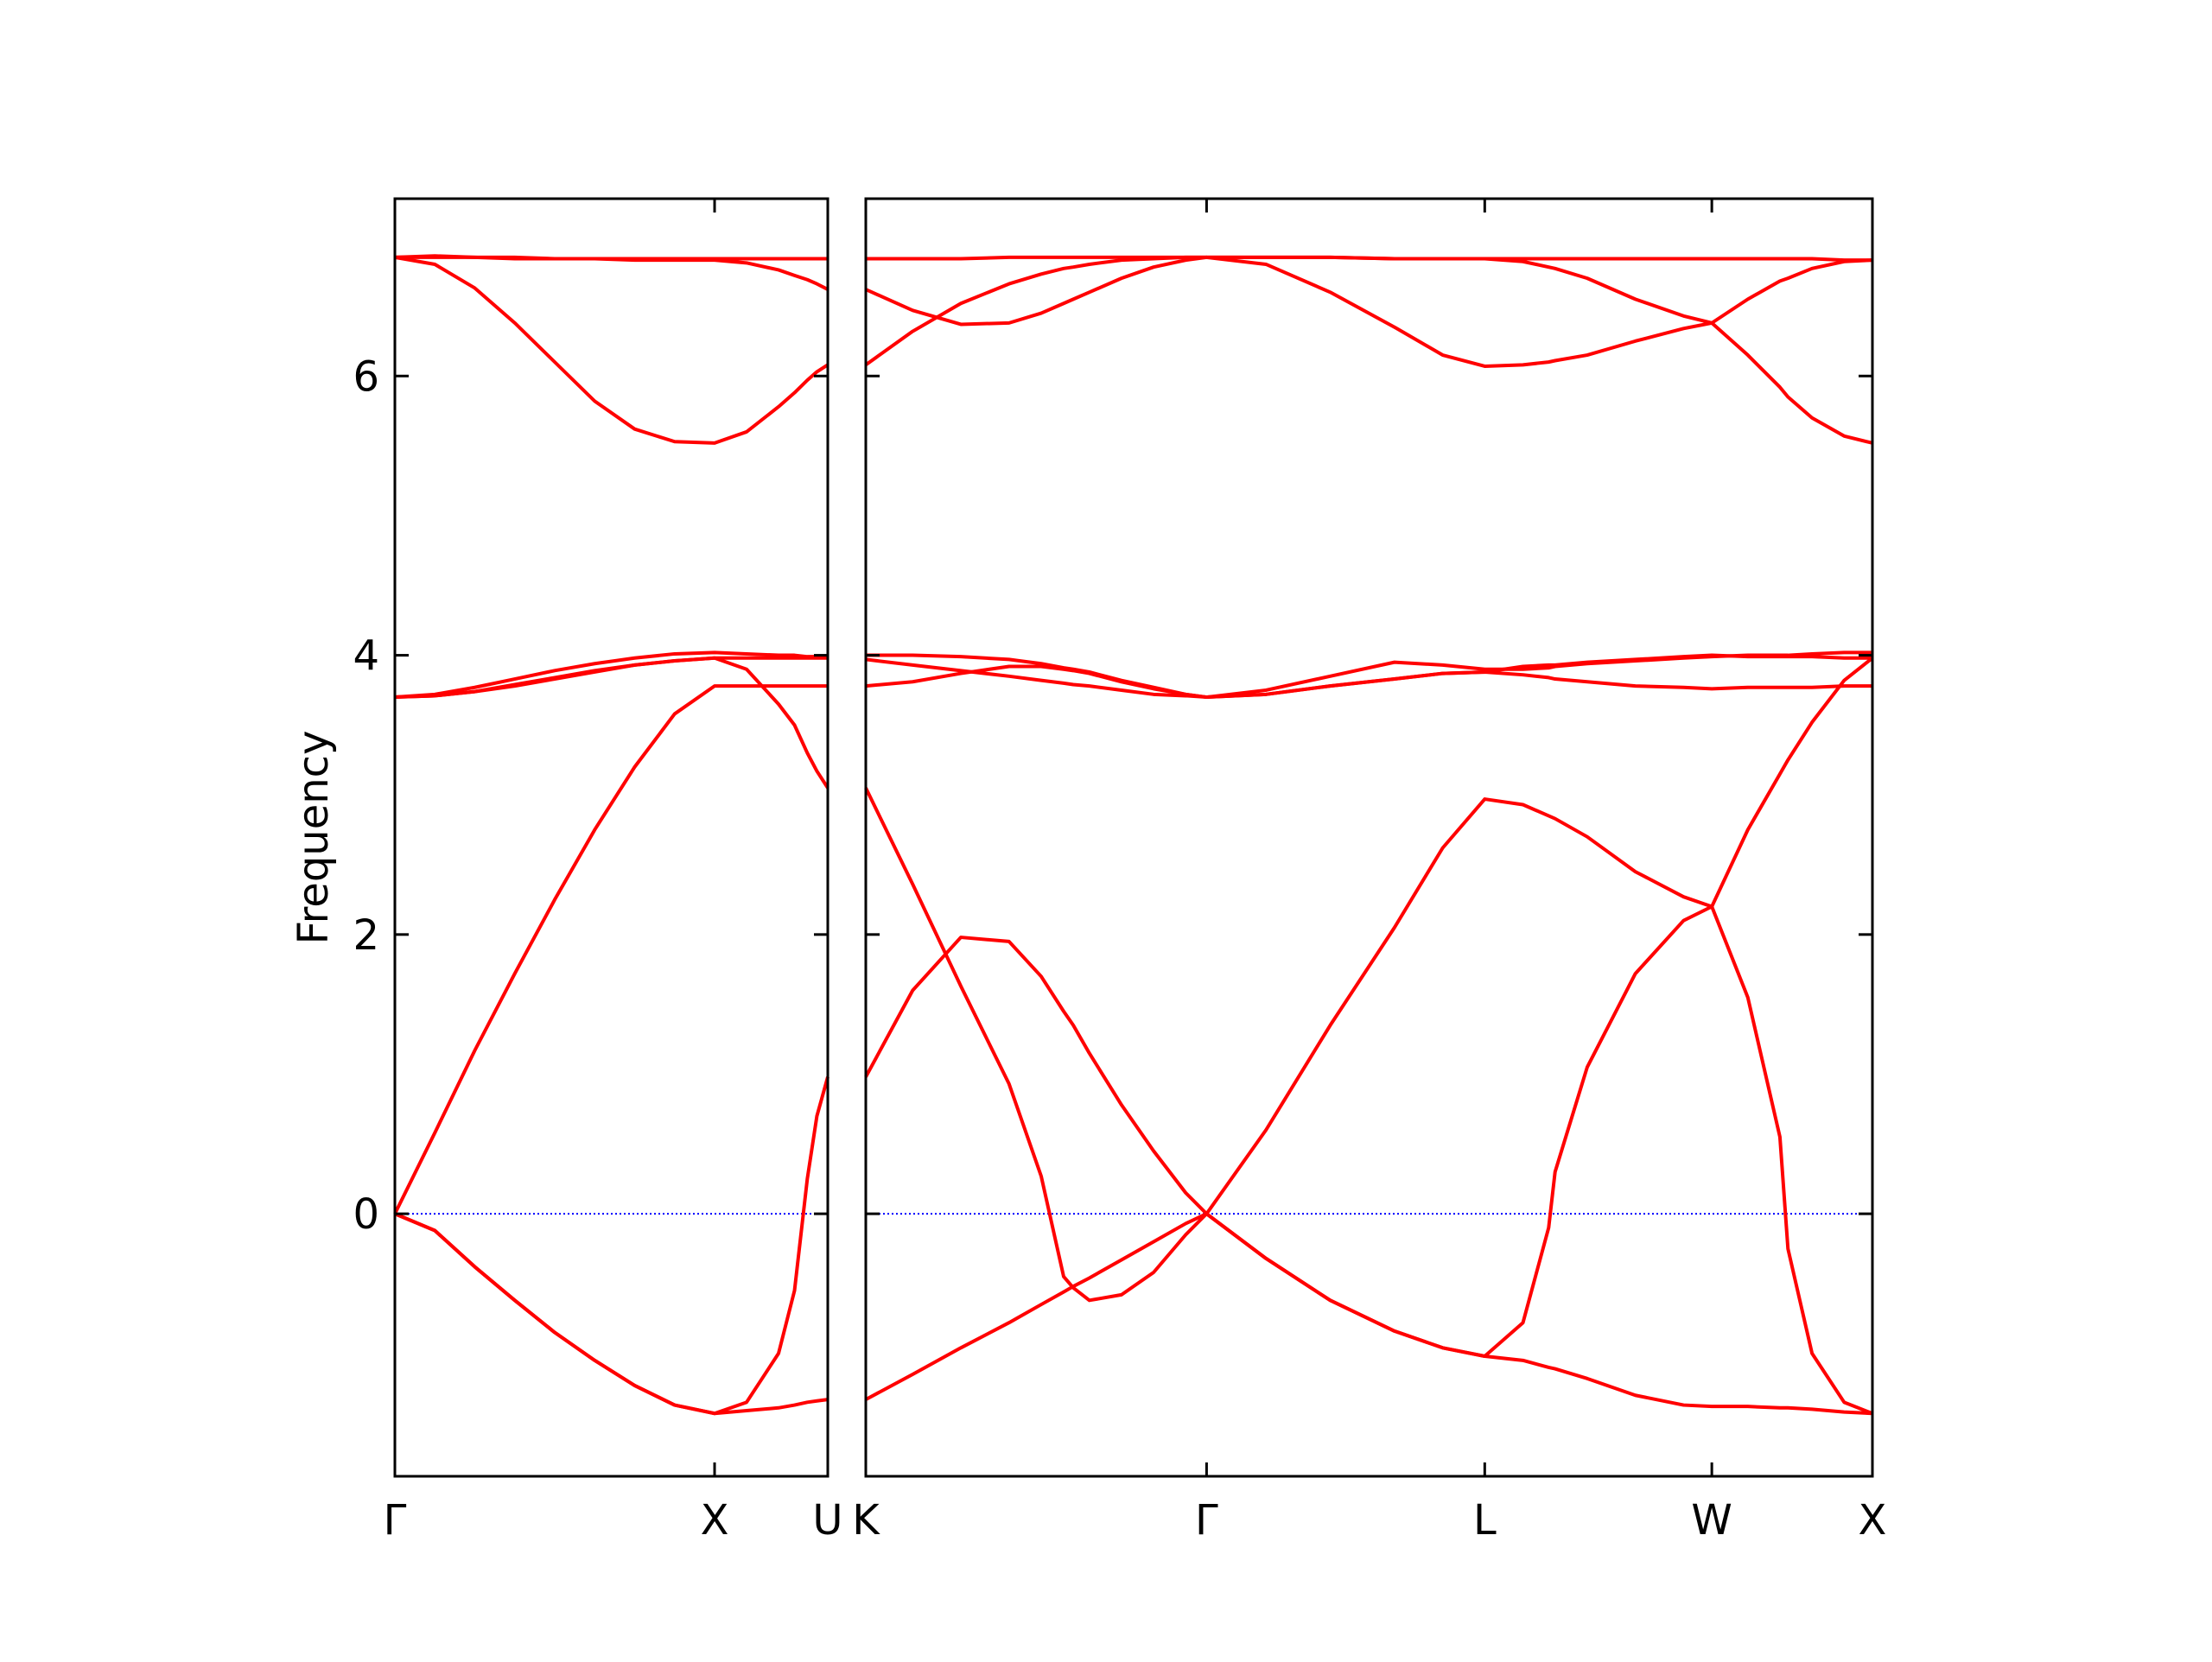 The height and width of the screenshot is (1662, 2212). What do you see at coordinates (827, 1520) in the screenshot?
I see `x-tick-label: U` at bounding box center [827, 1520].